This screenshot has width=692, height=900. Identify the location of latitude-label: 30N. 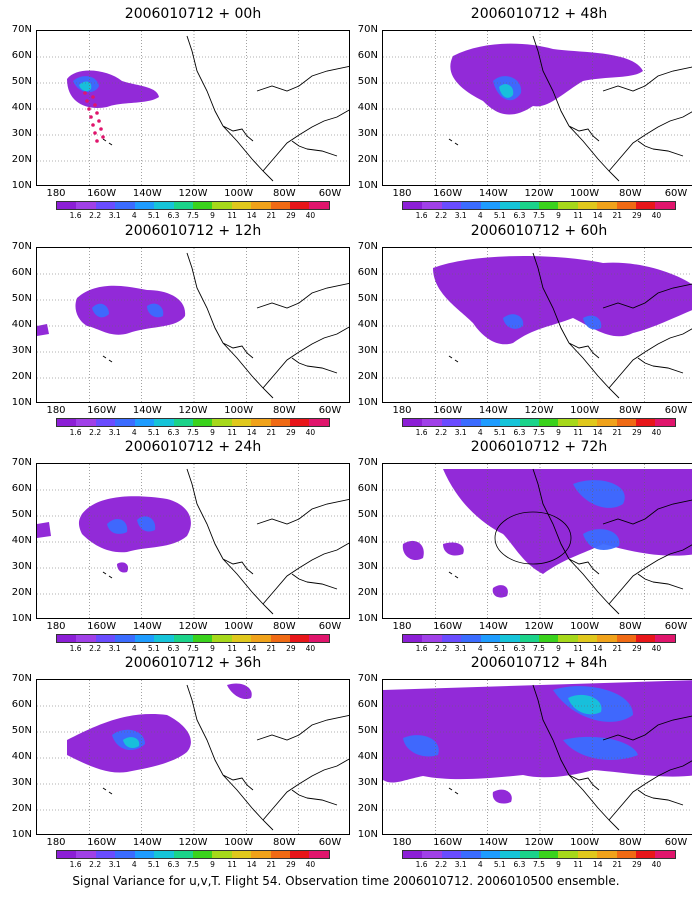
(367, 566).